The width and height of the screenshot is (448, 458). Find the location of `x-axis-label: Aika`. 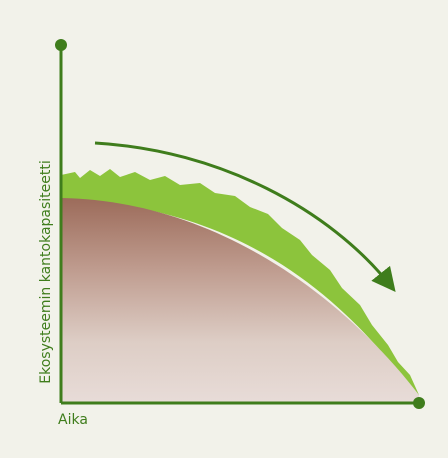

x-axis-label: Aika is located at coordinates (73, 420).